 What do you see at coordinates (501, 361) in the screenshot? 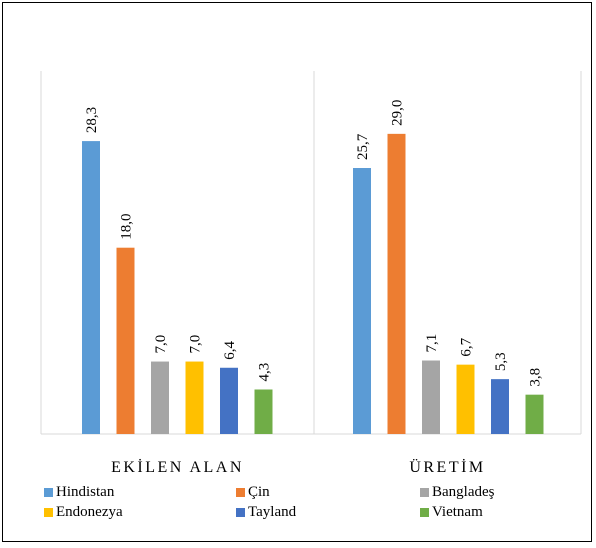
I see `data-label: 5,3` at bounding box center [501, 361].